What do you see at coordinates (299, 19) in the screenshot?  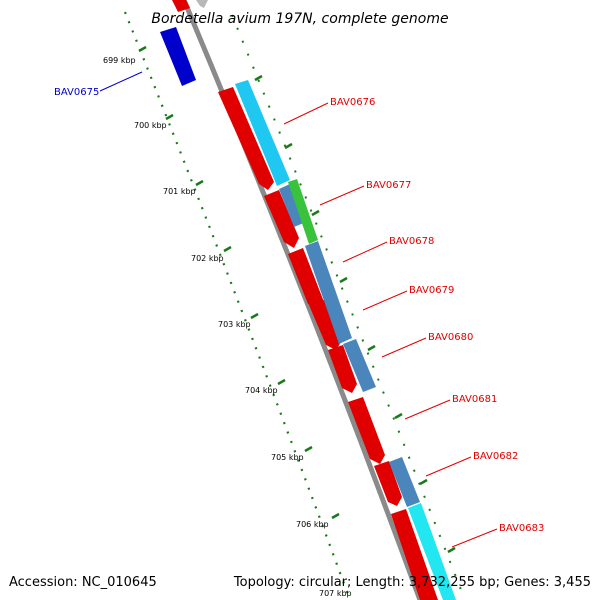 I see `map-title: Bordetella avium 197N, complete genome` at bounding box center [299, 19].